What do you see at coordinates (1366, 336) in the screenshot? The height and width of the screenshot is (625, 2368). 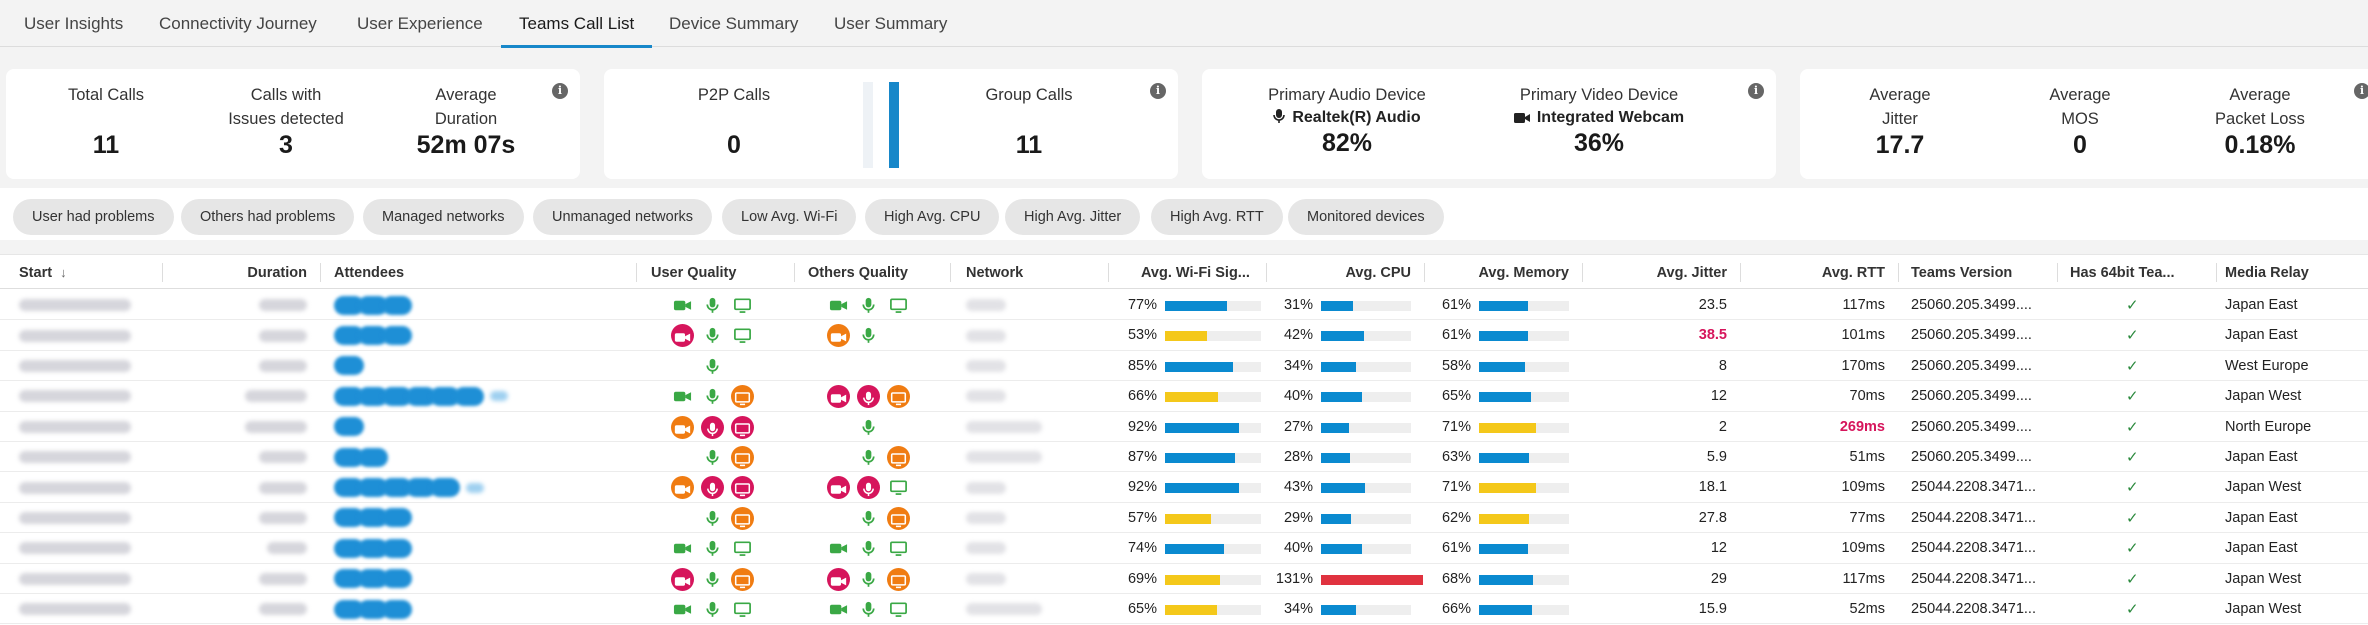 I see `cpu-bar` at bounding box center [1366, 336].